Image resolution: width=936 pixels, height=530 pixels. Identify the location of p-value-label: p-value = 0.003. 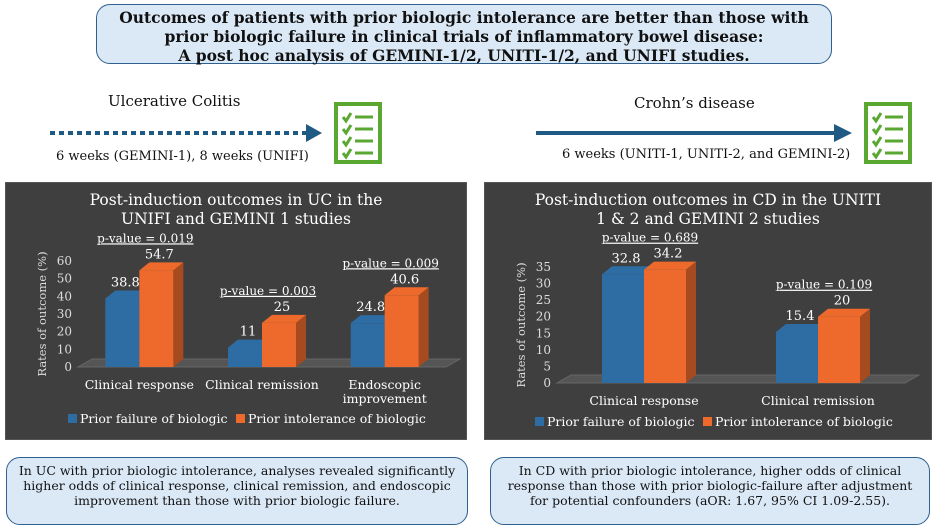
(268, 291).